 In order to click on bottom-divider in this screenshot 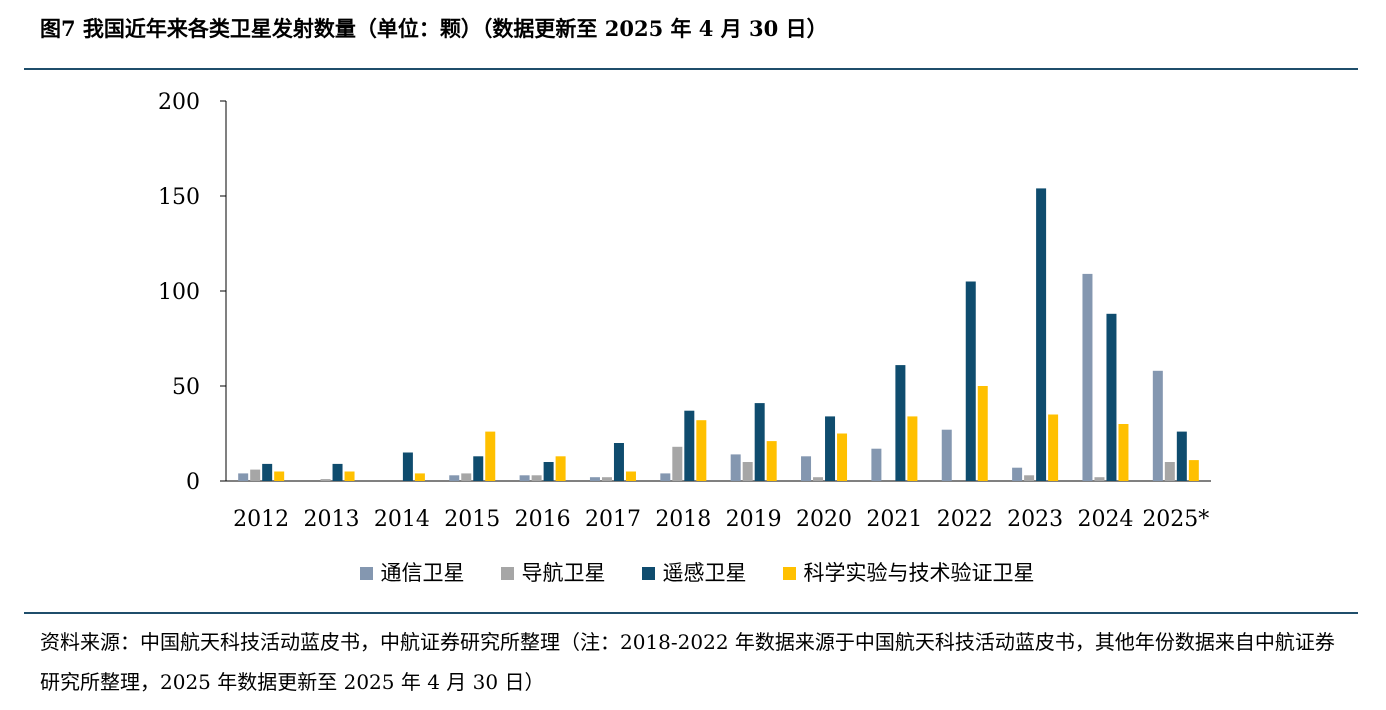, I will do `click(691, 613)`.